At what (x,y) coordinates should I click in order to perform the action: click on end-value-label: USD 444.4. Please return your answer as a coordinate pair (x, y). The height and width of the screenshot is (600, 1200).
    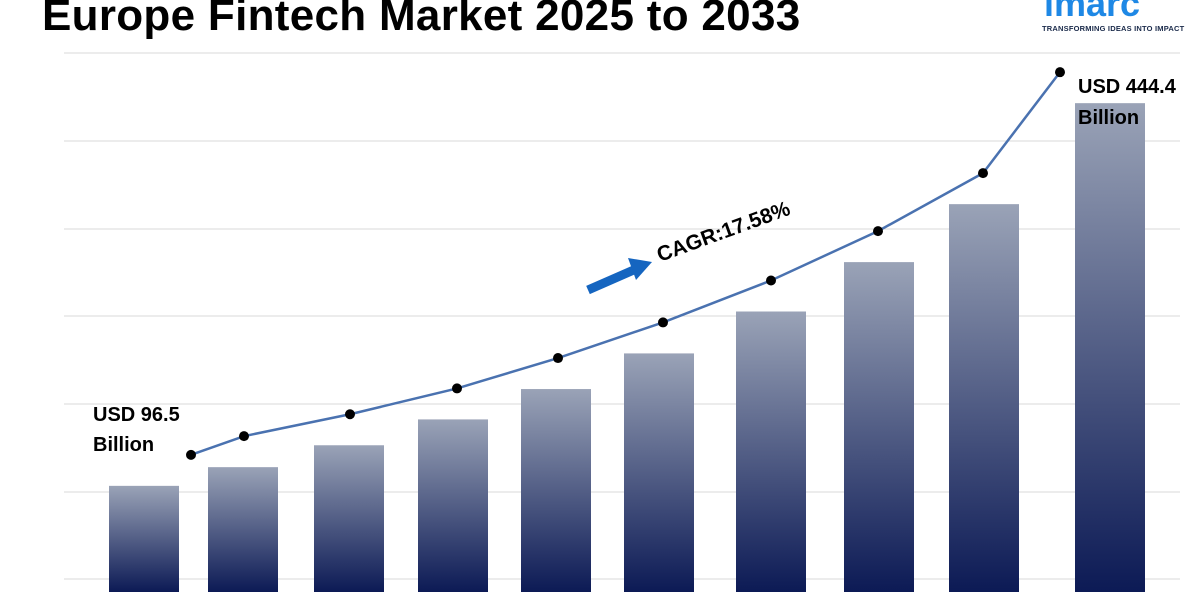
    Looking at the image, I should click on (1127, 87).